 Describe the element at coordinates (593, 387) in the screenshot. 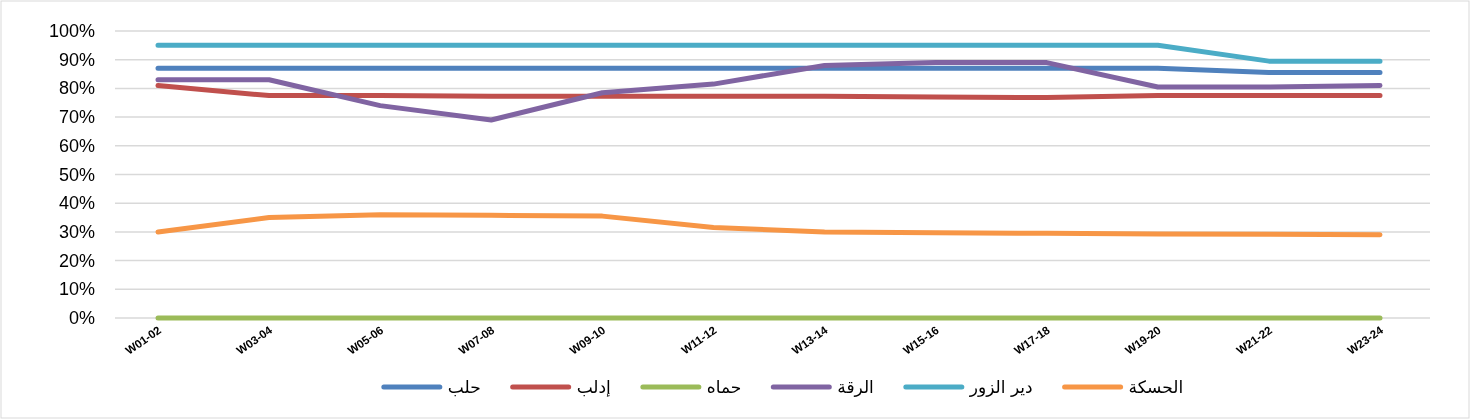

I see `legend-label: إدلب` at that location.